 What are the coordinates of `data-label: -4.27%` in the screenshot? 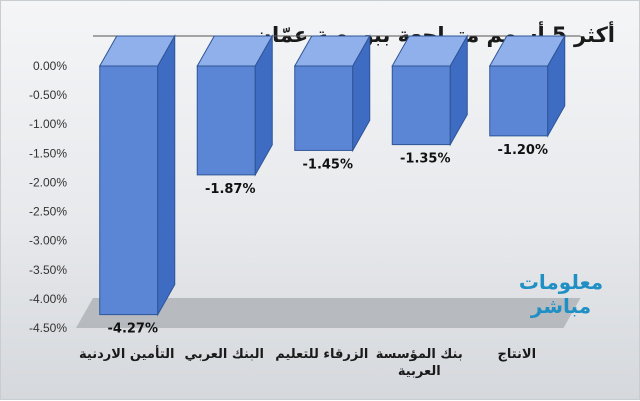 It's located at (133, 329).